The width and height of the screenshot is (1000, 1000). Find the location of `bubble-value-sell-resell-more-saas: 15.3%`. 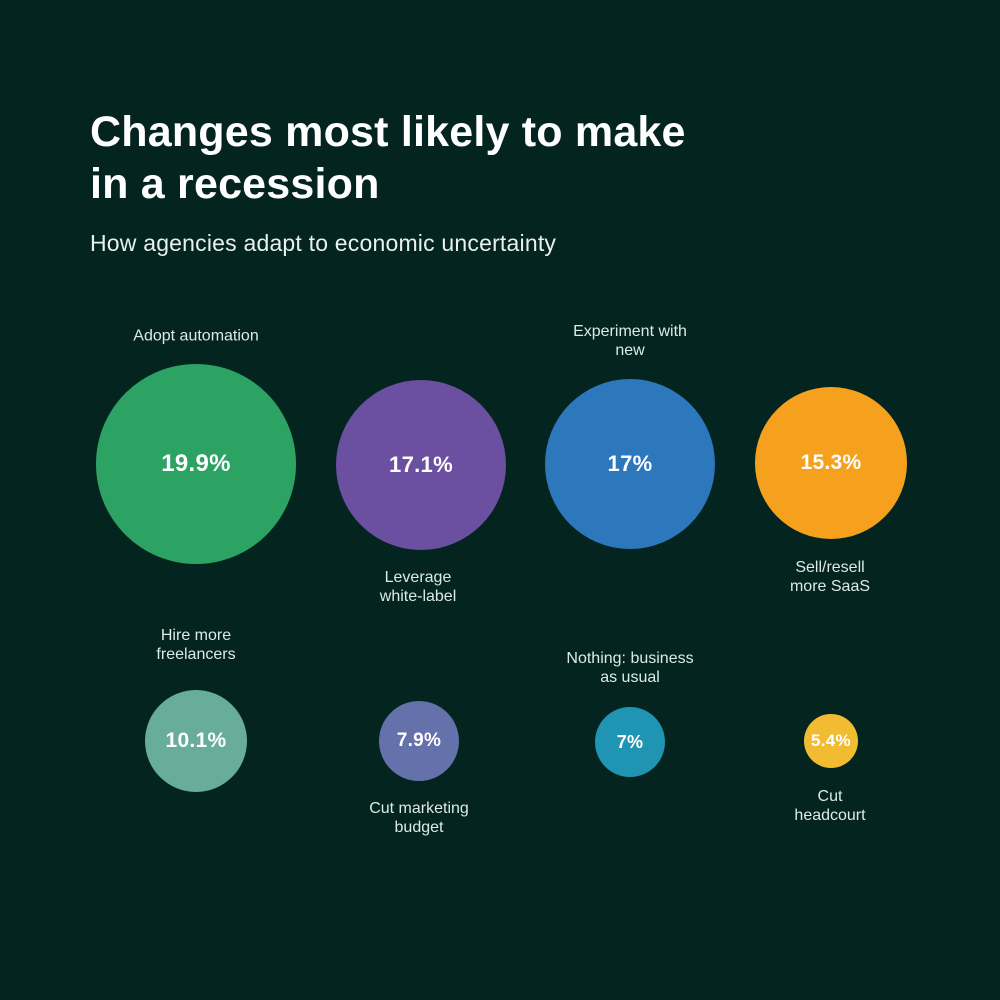

bubble-value-sell-resell-more-saas: 15.3% is located at coordinates (831, 462).